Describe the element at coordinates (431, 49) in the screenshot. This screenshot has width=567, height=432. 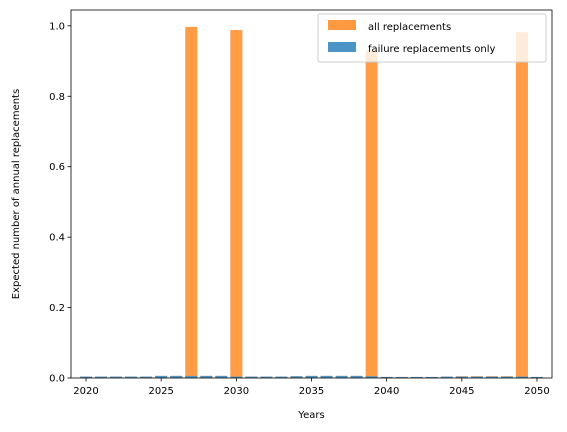
I see `legend-label-failure-replacements-only: failure replacements only` at that location.